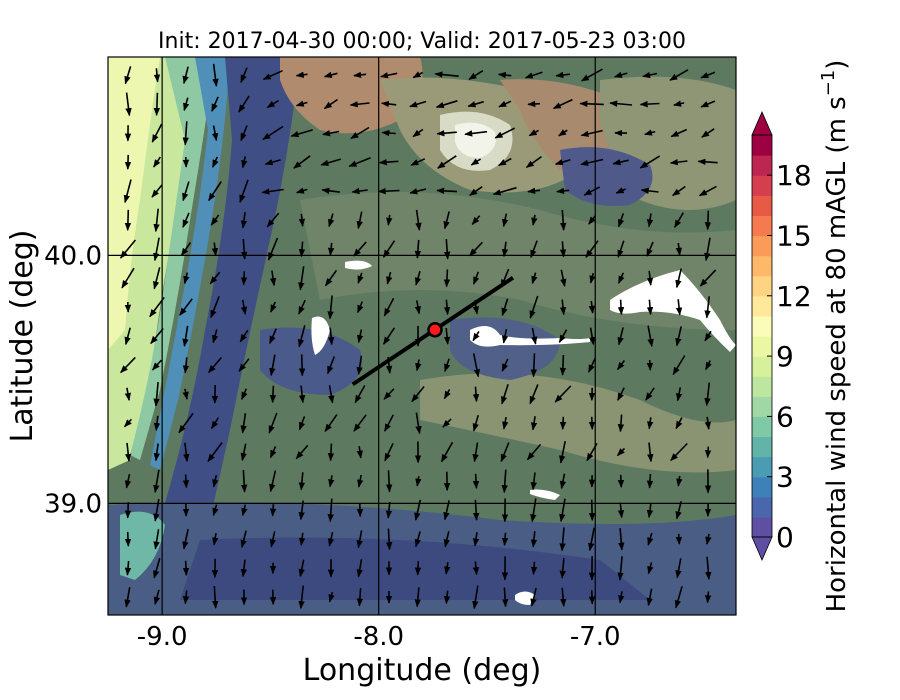 The width and height of the screenshot is (900, 700). What do you see at coordinates (762, 336) in the screenshot?
I see `colorbar-frame` at bounding box center [762, 336].